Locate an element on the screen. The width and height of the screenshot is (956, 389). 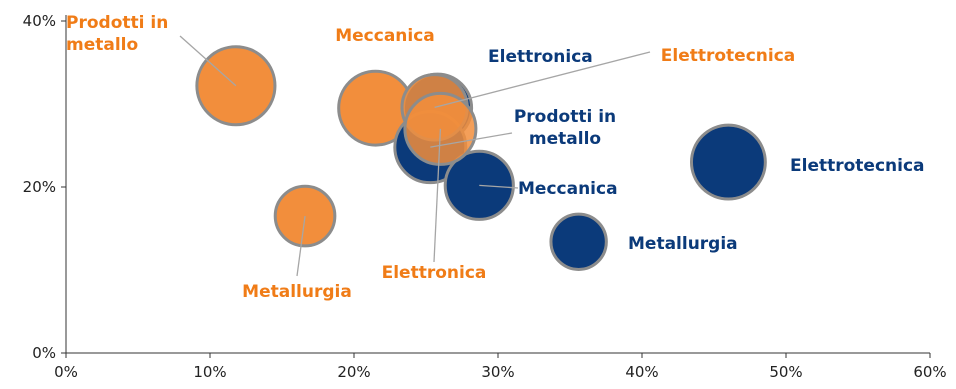
x-tick-label: 50% is located at coordinates (785, 372).